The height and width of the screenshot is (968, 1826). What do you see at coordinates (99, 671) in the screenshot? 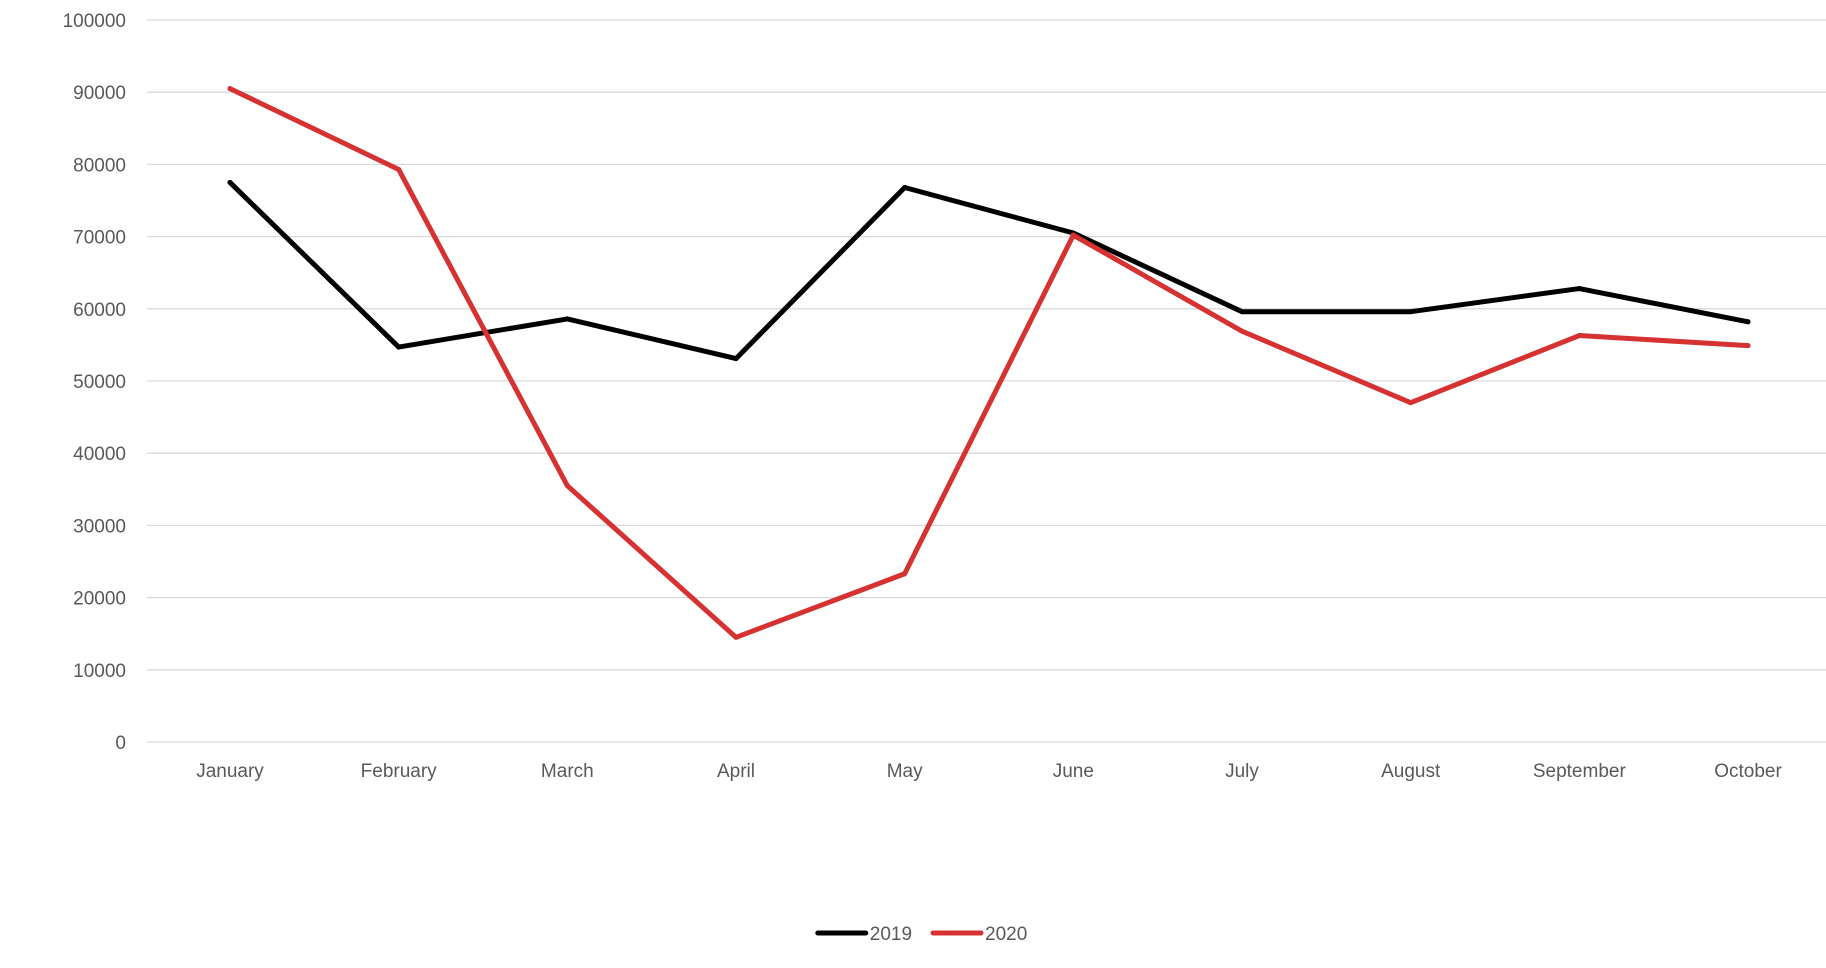
I see `y-tick-label: 10000` at bounding box center [99, 671].